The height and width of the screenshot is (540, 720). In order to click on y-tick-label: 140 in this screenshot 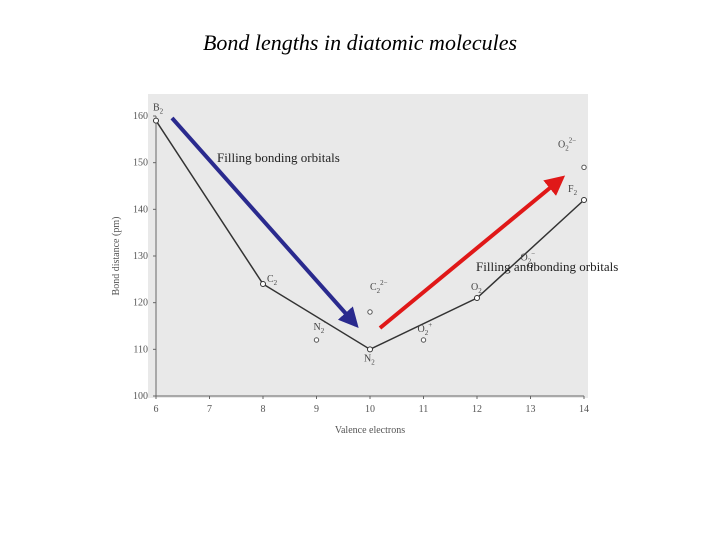, I will do `click(140, 209)`.